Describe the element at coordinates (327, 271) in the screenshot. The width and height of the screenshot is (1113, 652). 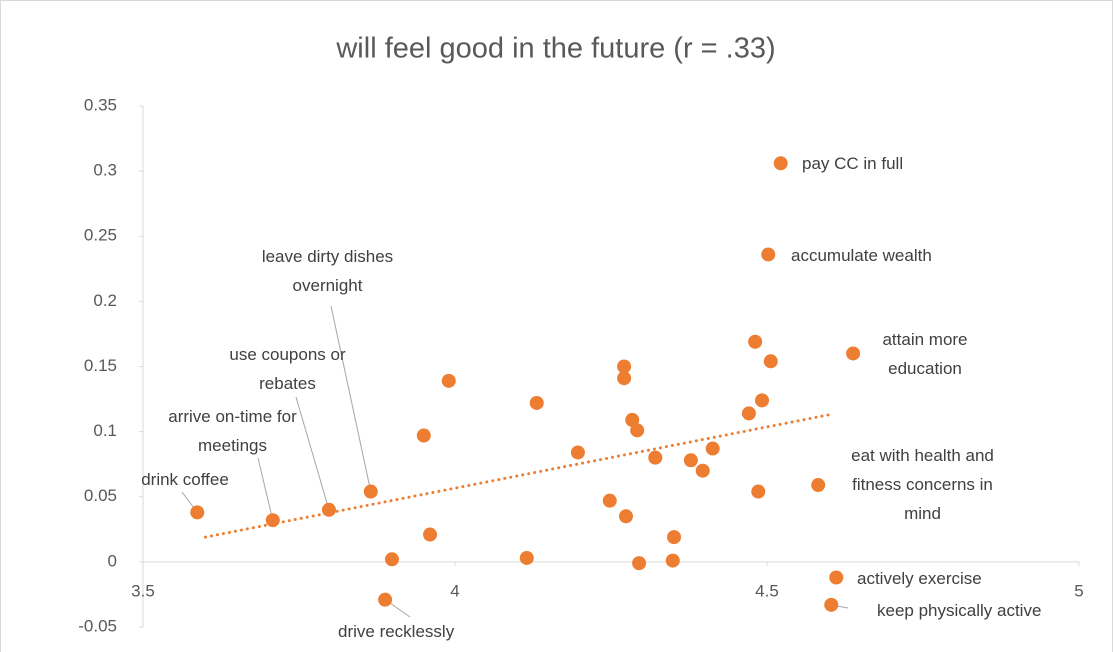
I see `point-label: leave dirty dishes overnight` at that location.